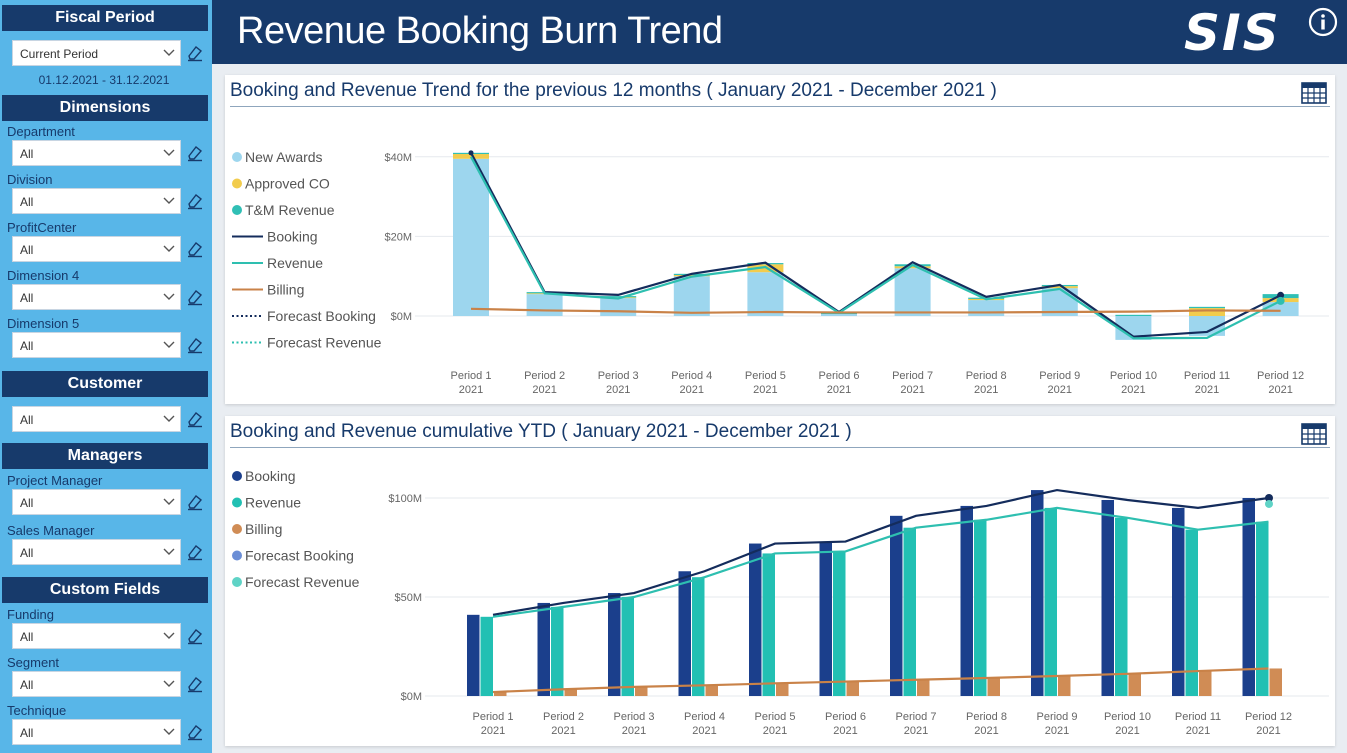 Image resolution: width=1347 pixels, height=753 pixels. Describe the element at coordinates (1280, 376) in the screenshot. I see `x-tick-label: Period 12` at that location.